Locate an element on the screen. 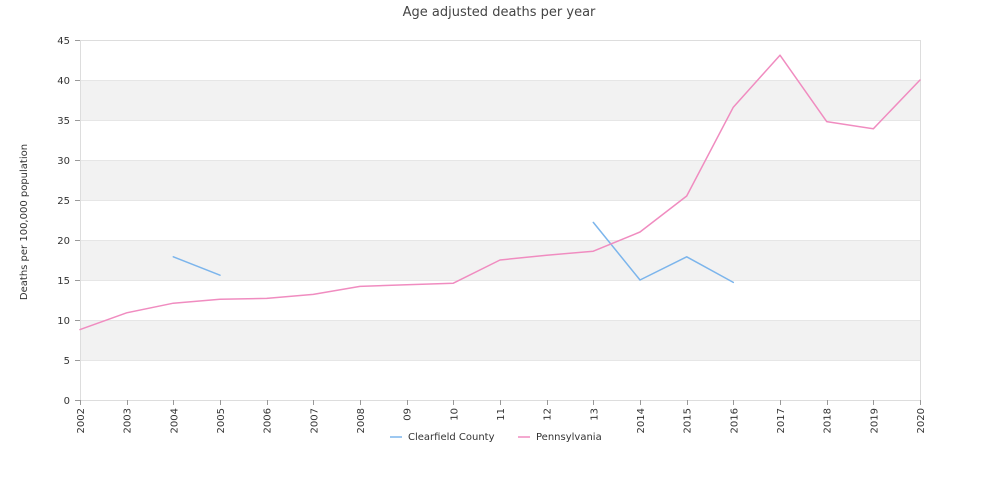 The image size is (1000, 500). legend-label: Pennsylvania is located at coordinates (569, 437).